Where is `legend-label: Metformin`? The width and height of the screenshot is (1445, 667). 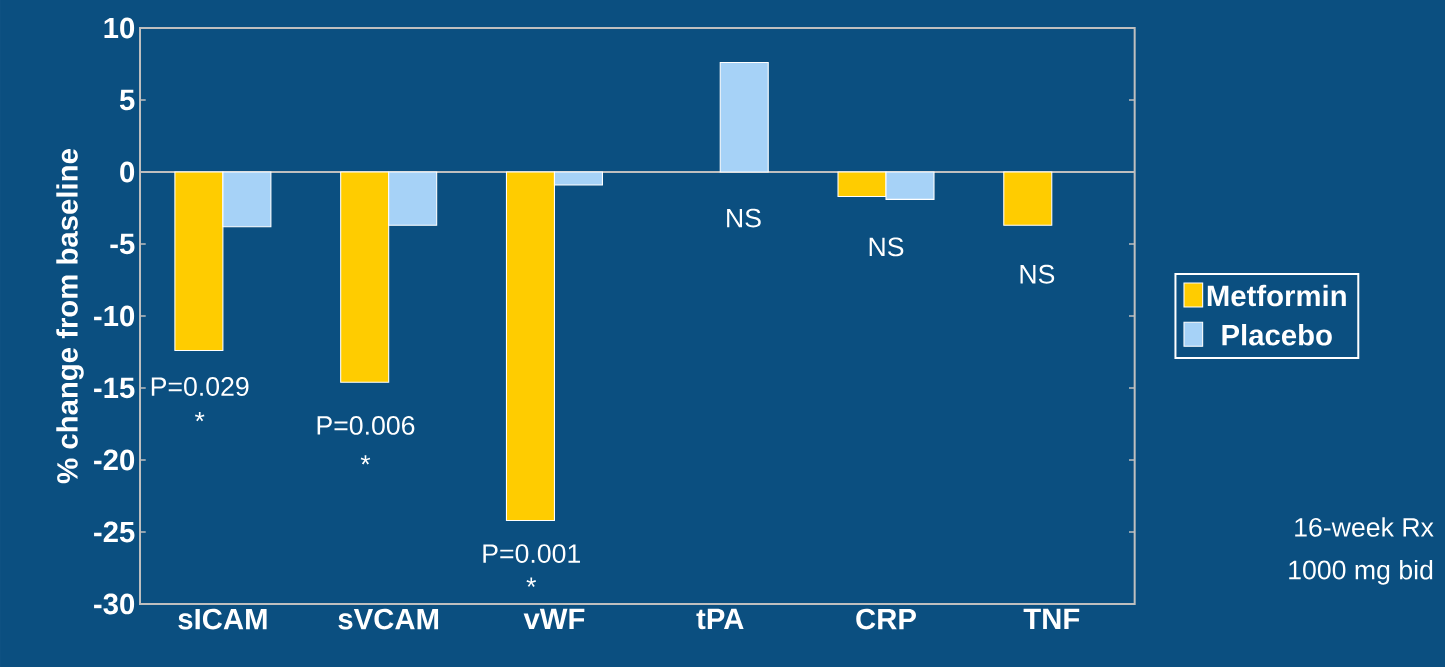 legend-label: Metformin is located at coordinates (1276, 295).